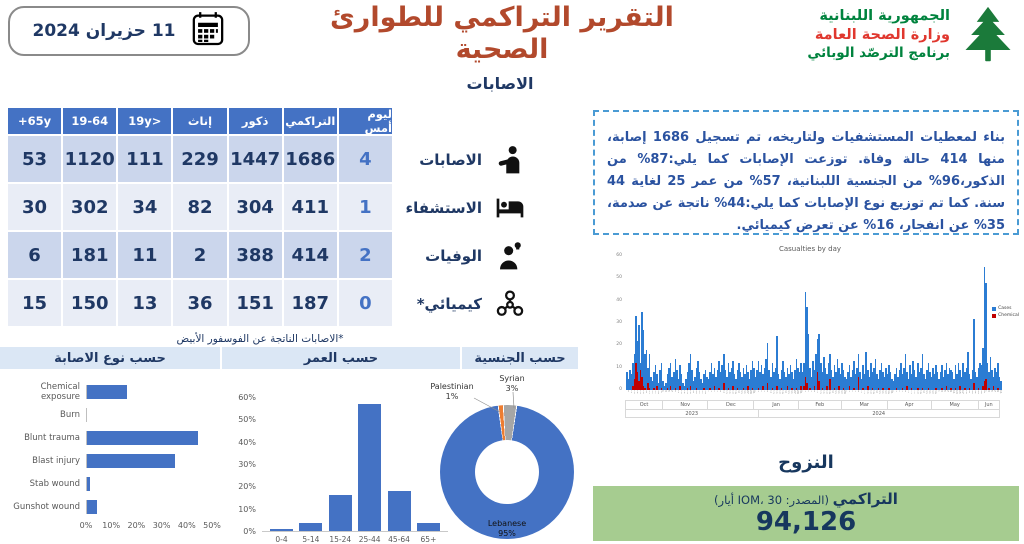 The image size is (1024, 544). Describe the element at coordinates (340, 513) in the screenshot. I see `age-bar` at that location.